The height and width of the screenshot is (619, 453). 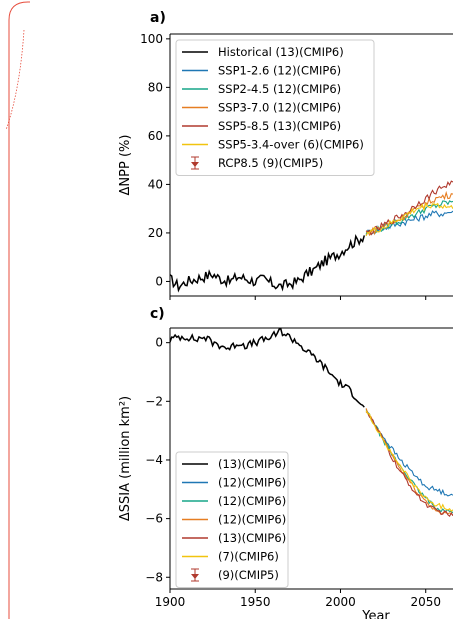 I want to click on left-frame-dotted, so click(x=15, y=80).